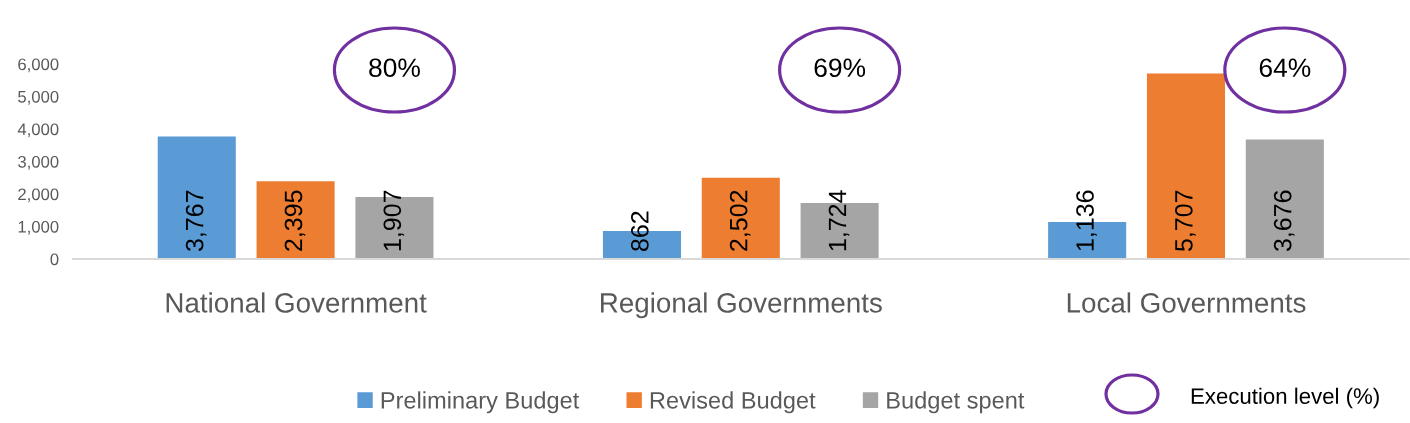  I want to click on data-label: 2,502, so click(740, 220).